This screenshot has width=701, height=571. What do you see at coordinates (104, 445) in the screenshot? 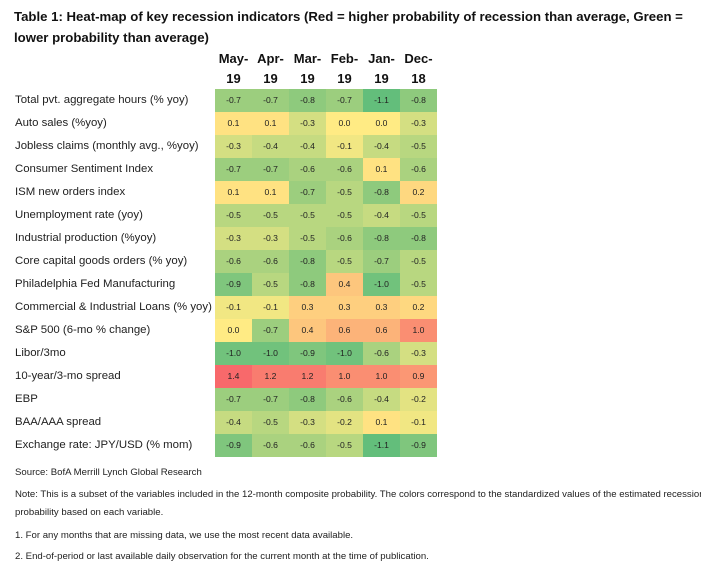
I see `row-label: Exchange rate: JPY/USD (% mom)` at bounding box center [104, 445].